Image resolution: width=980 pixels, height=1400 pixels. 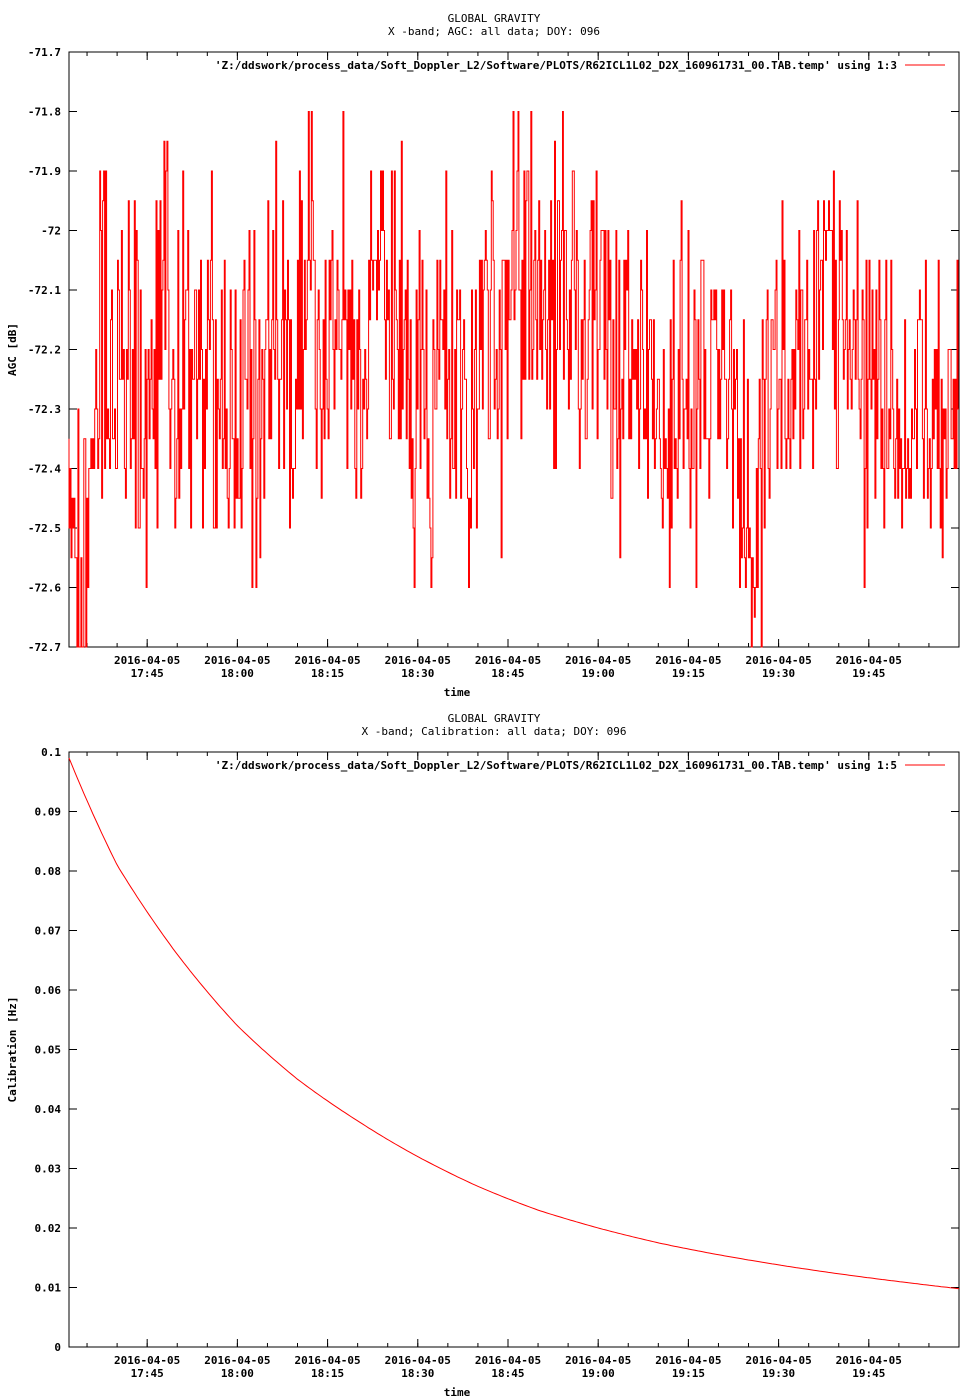 I want to click on y-tick-label: -72.4, so click(x=44, y=469).